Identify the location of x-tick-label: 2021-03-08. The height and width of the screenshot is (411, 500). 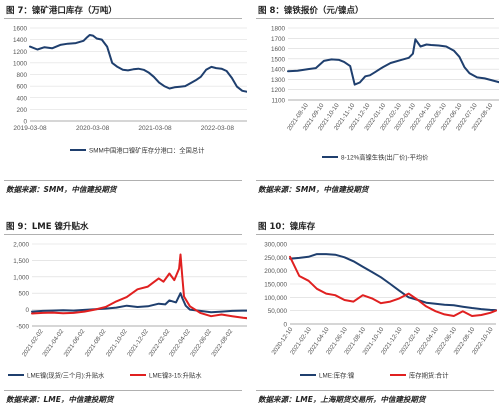
(155, 128).